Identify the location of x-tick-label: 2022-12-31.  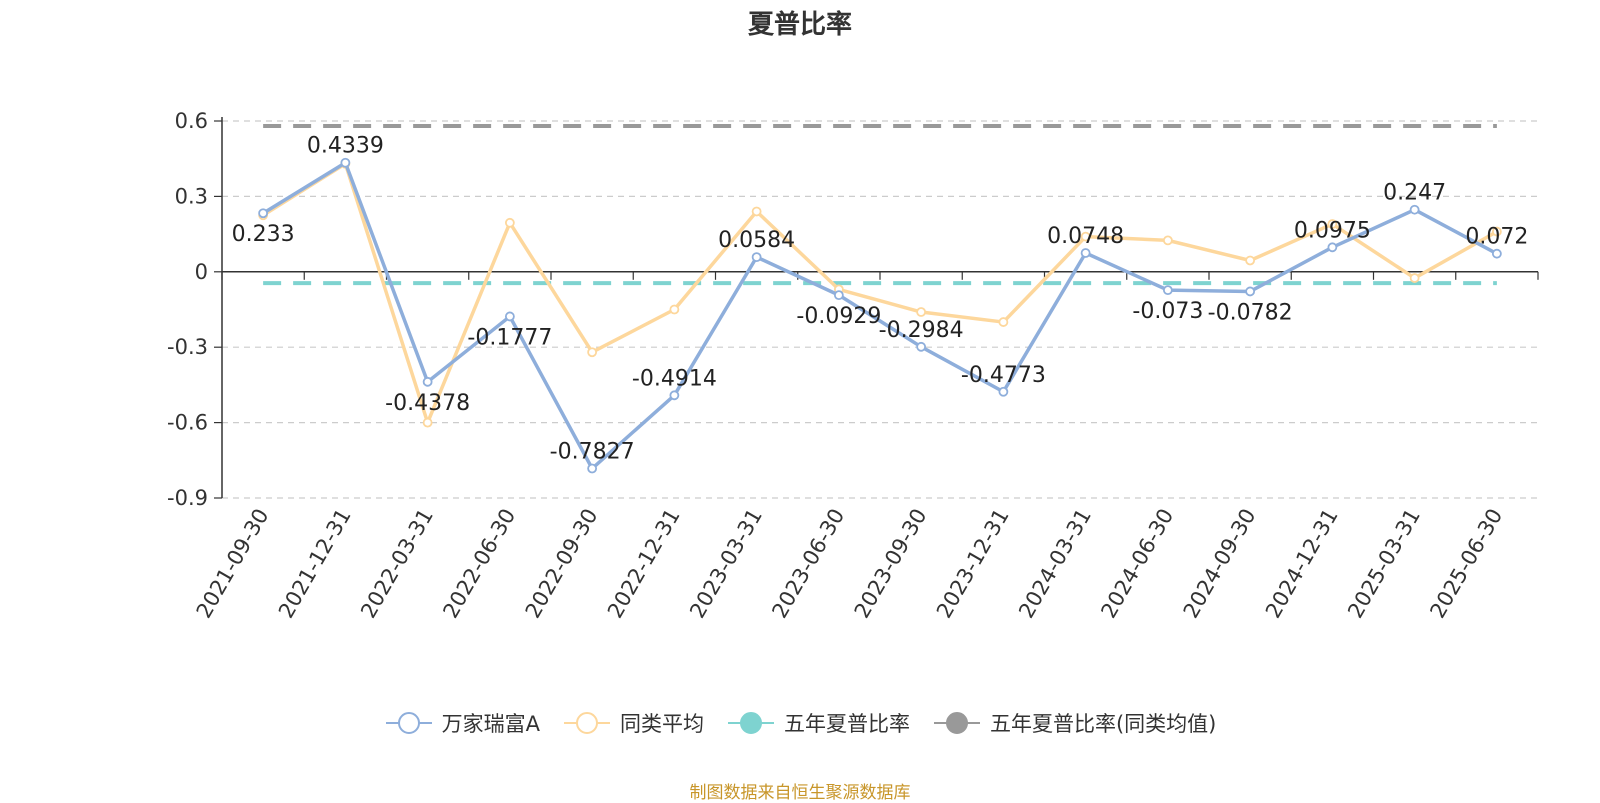
(644, 564).